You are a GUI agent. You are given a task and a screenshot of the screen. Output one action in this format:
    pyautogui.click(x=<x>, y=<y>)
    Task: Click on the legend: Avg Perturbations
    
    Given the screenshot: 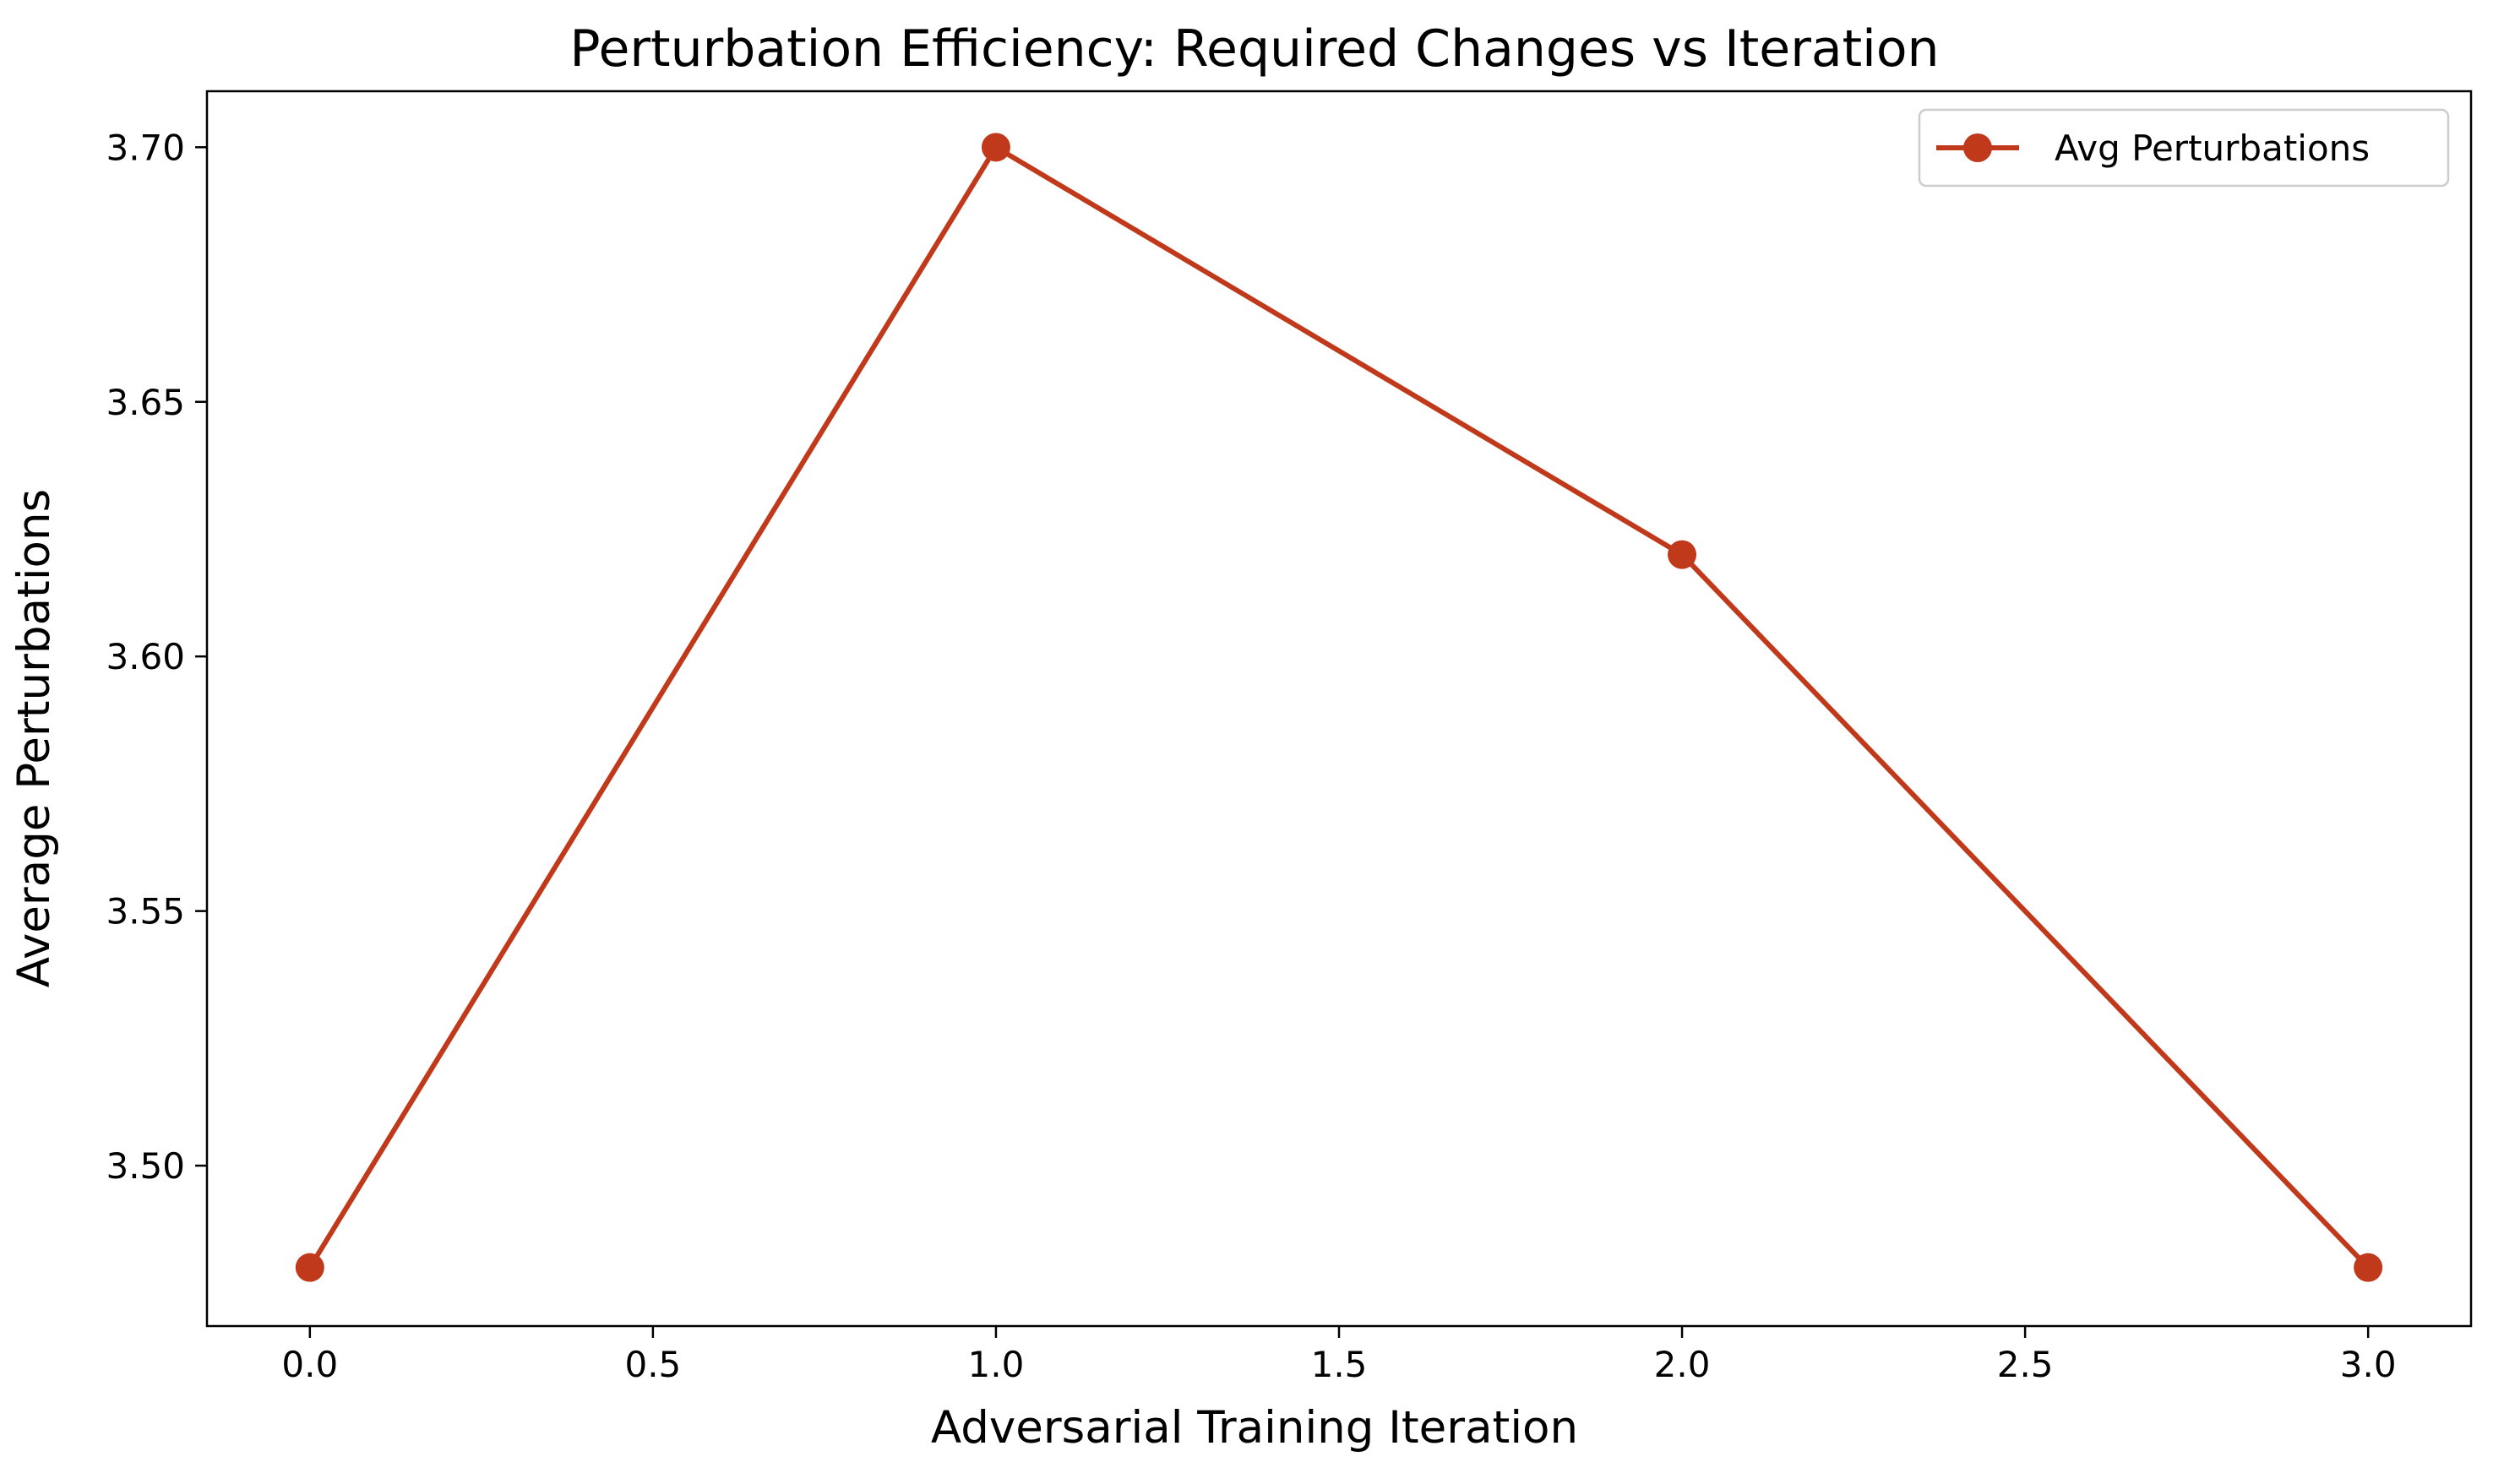 What is the action you would take?
    pyautogui.click(x=2184, y=148)
    